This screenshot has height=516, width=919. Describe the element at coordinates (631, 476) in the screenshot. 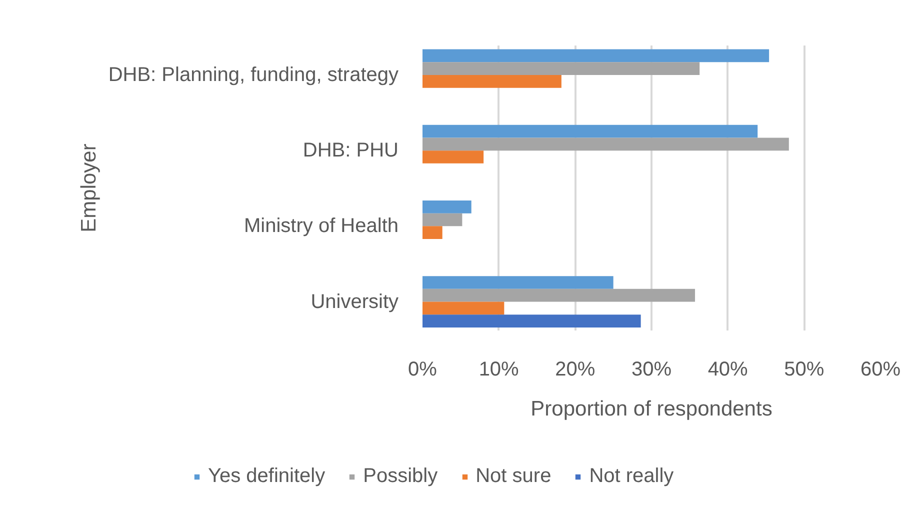

I see `legend-label: Not really` at that location.